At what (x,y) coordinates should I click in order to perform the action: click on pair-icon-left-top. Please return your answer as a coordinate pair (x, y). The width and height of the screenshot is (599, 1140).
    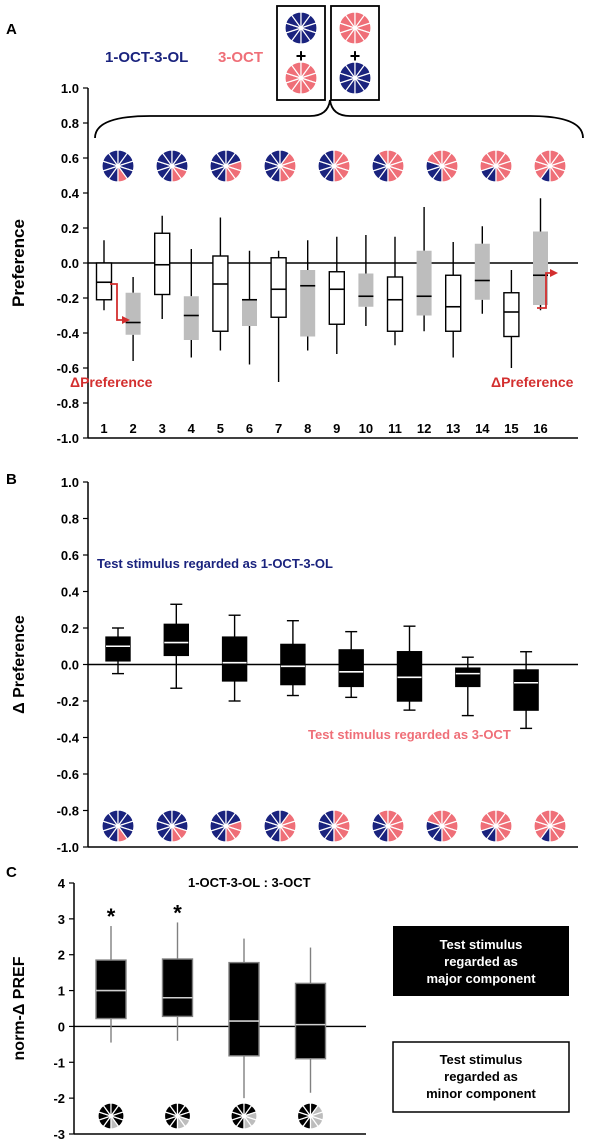
    Looking at the image, I should click on (301, 28).